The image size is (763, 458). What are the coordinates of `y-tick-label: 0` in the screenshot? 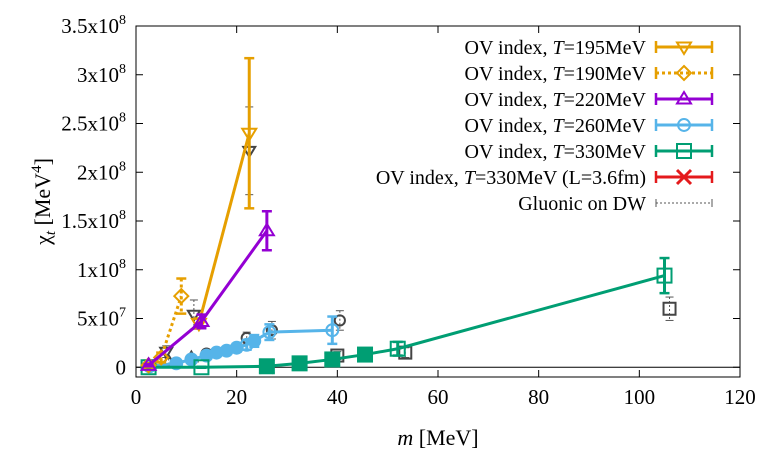 It's located at (121, 367).